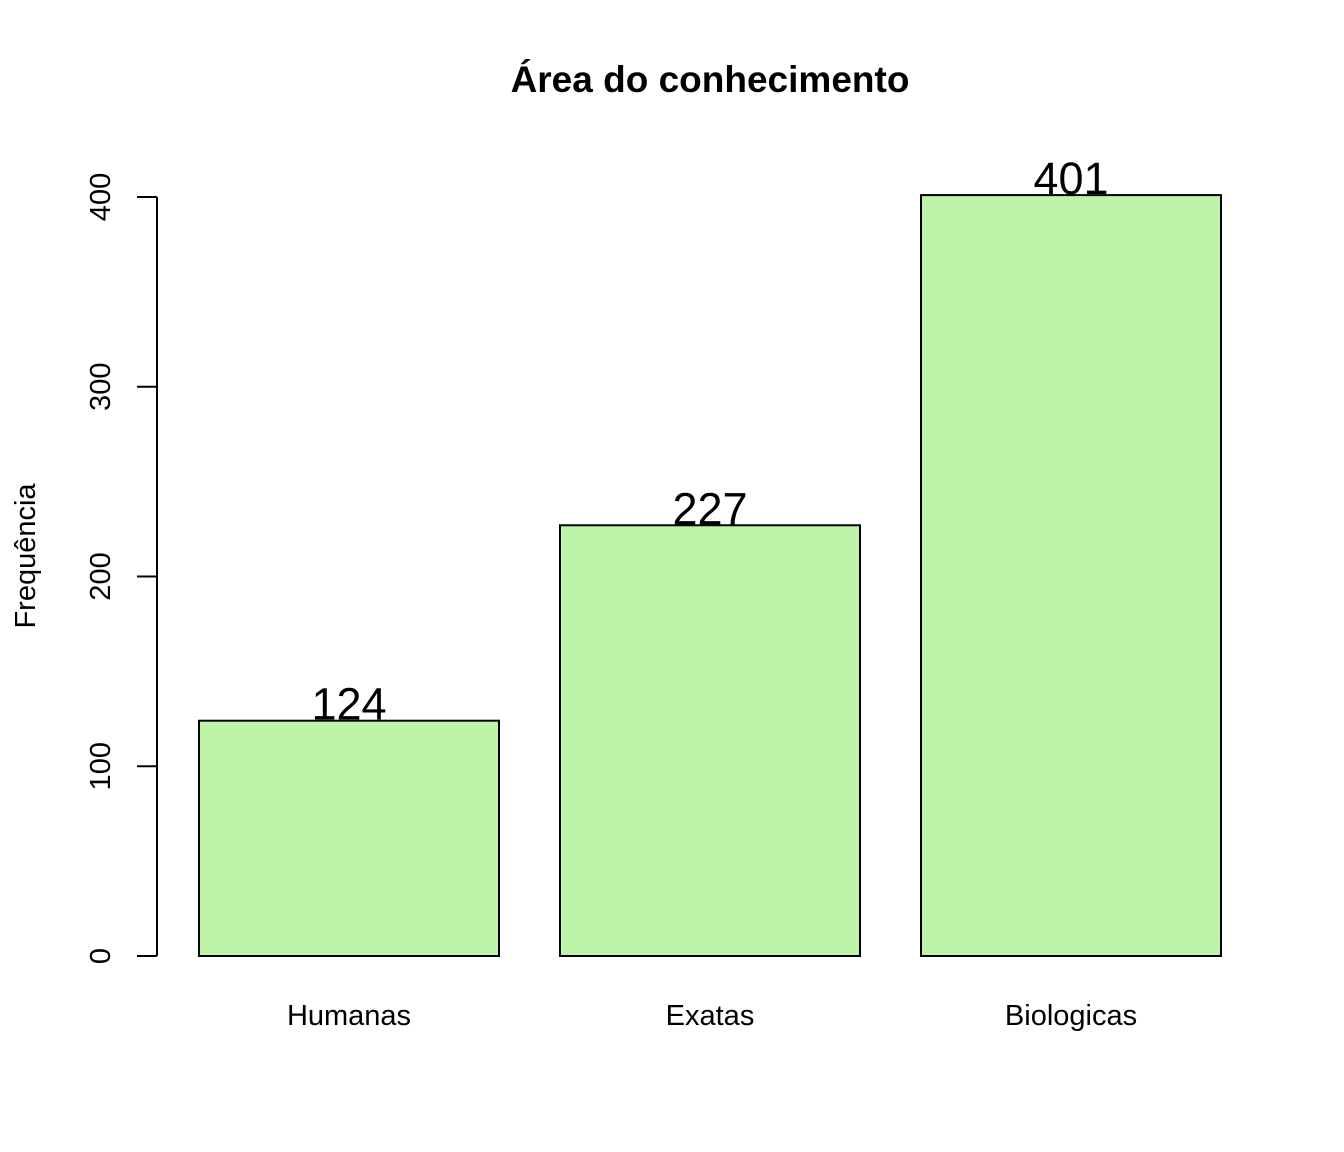 The image size is (1344, 1152). I want to click on x-tick-label: Exatas, so click(710, 1016).